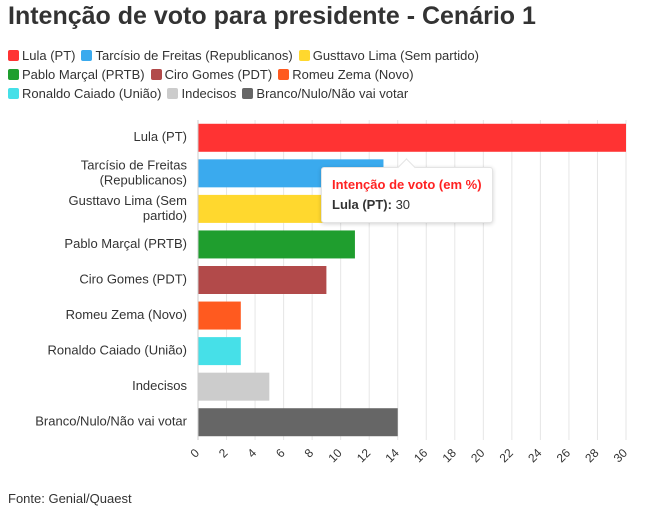 This screenshot has height=512, width=650. What do you see at coordinates (478, 456) in the screenshot?
I see `x-tick-label: 20` at bounding box center [478, 456].